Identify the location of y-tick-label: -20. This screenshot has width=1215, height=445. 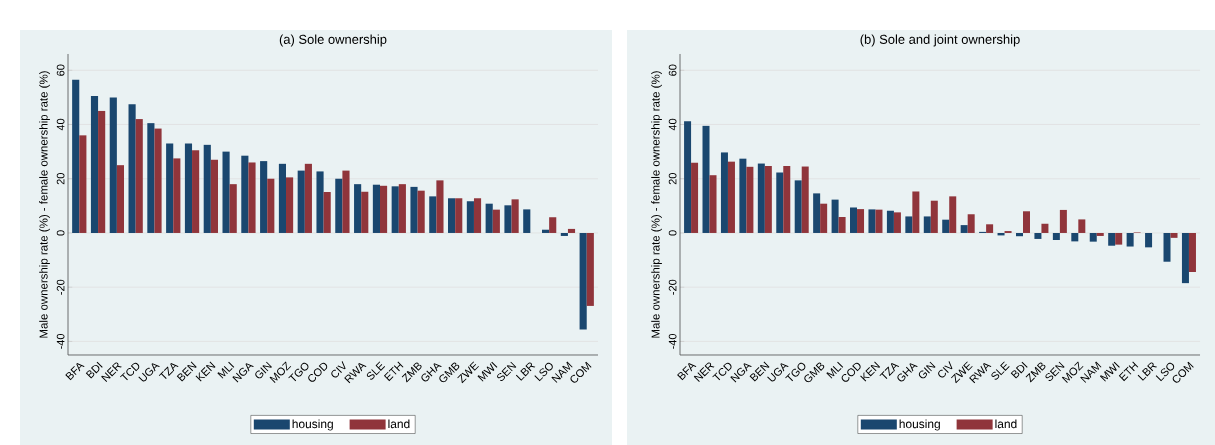
(60, 287).